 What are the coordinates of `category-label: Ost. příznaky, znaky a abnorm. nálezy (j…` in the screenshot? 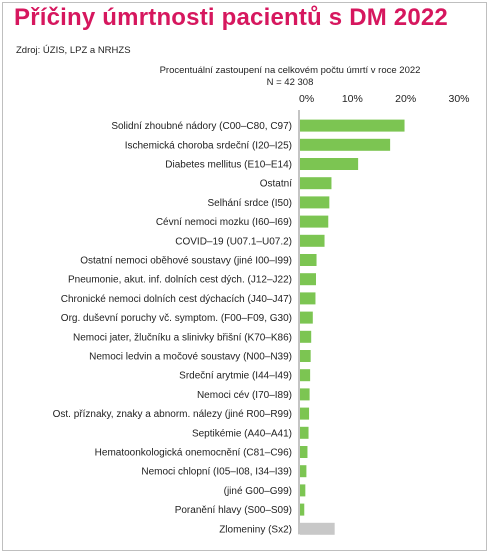 It's located at (172, 414).